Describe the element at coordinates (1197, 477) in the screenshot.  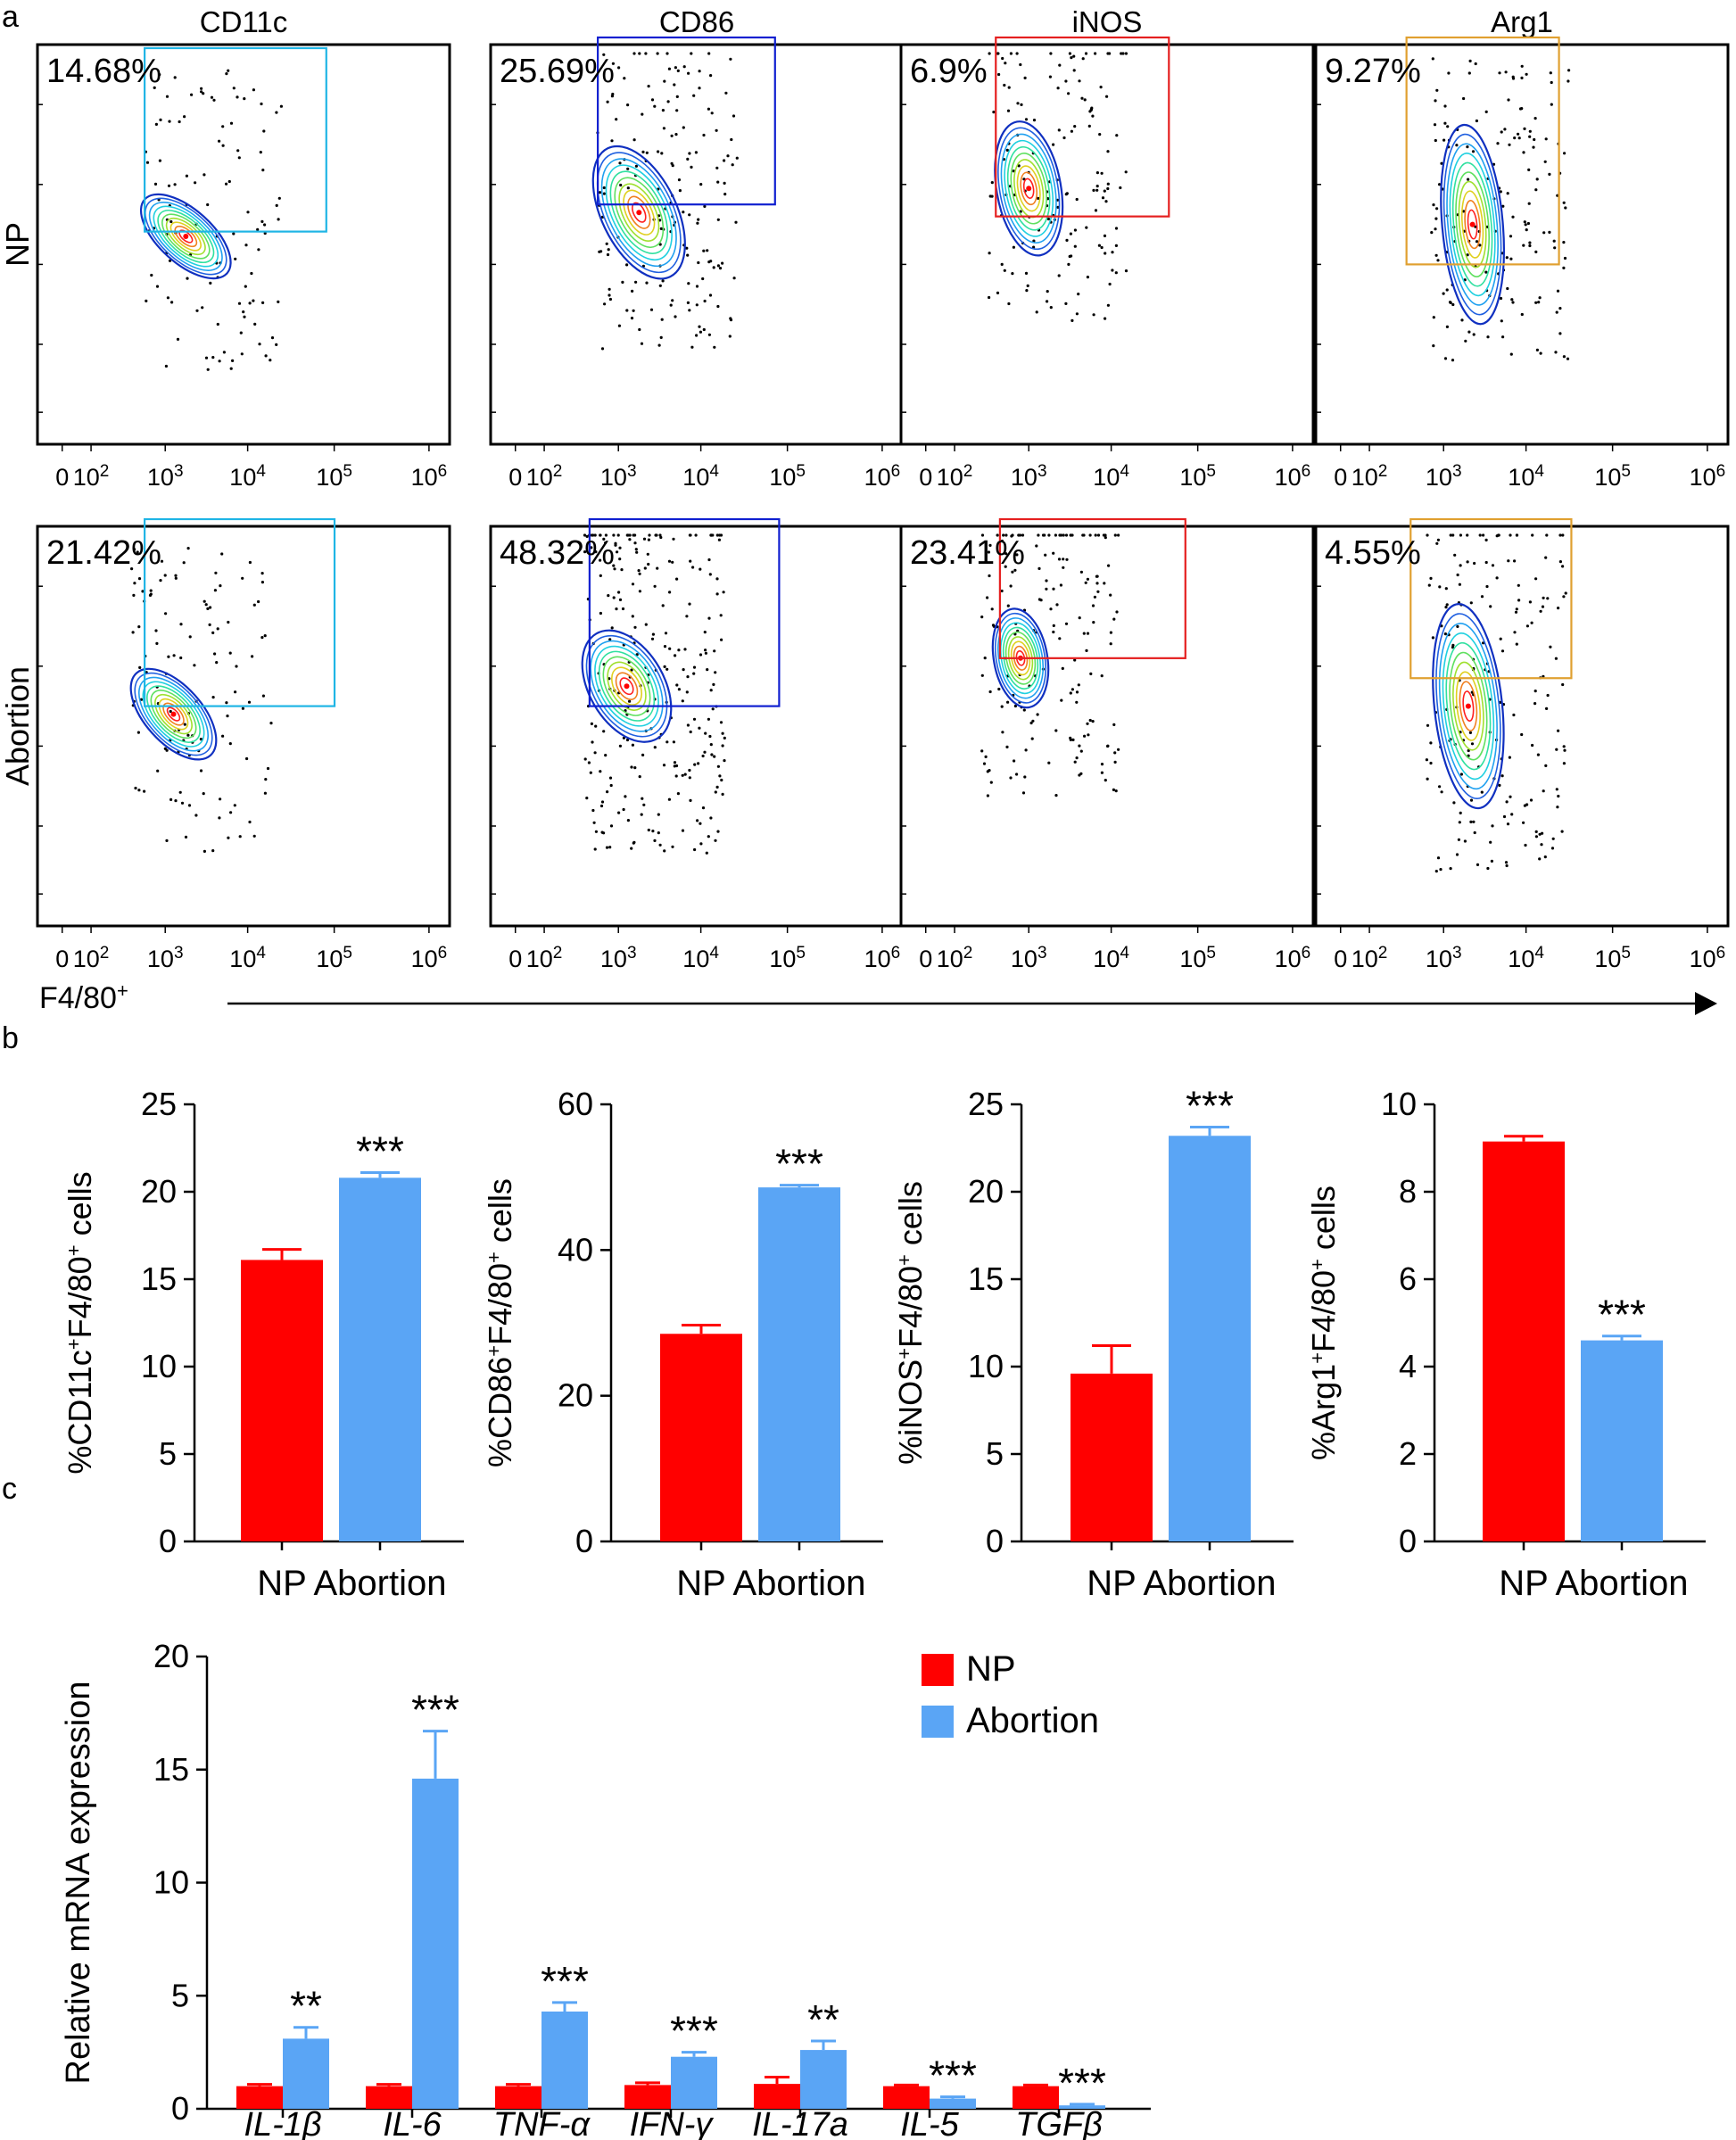
I see `flow-x-tick-label: 10⁵` at that location.